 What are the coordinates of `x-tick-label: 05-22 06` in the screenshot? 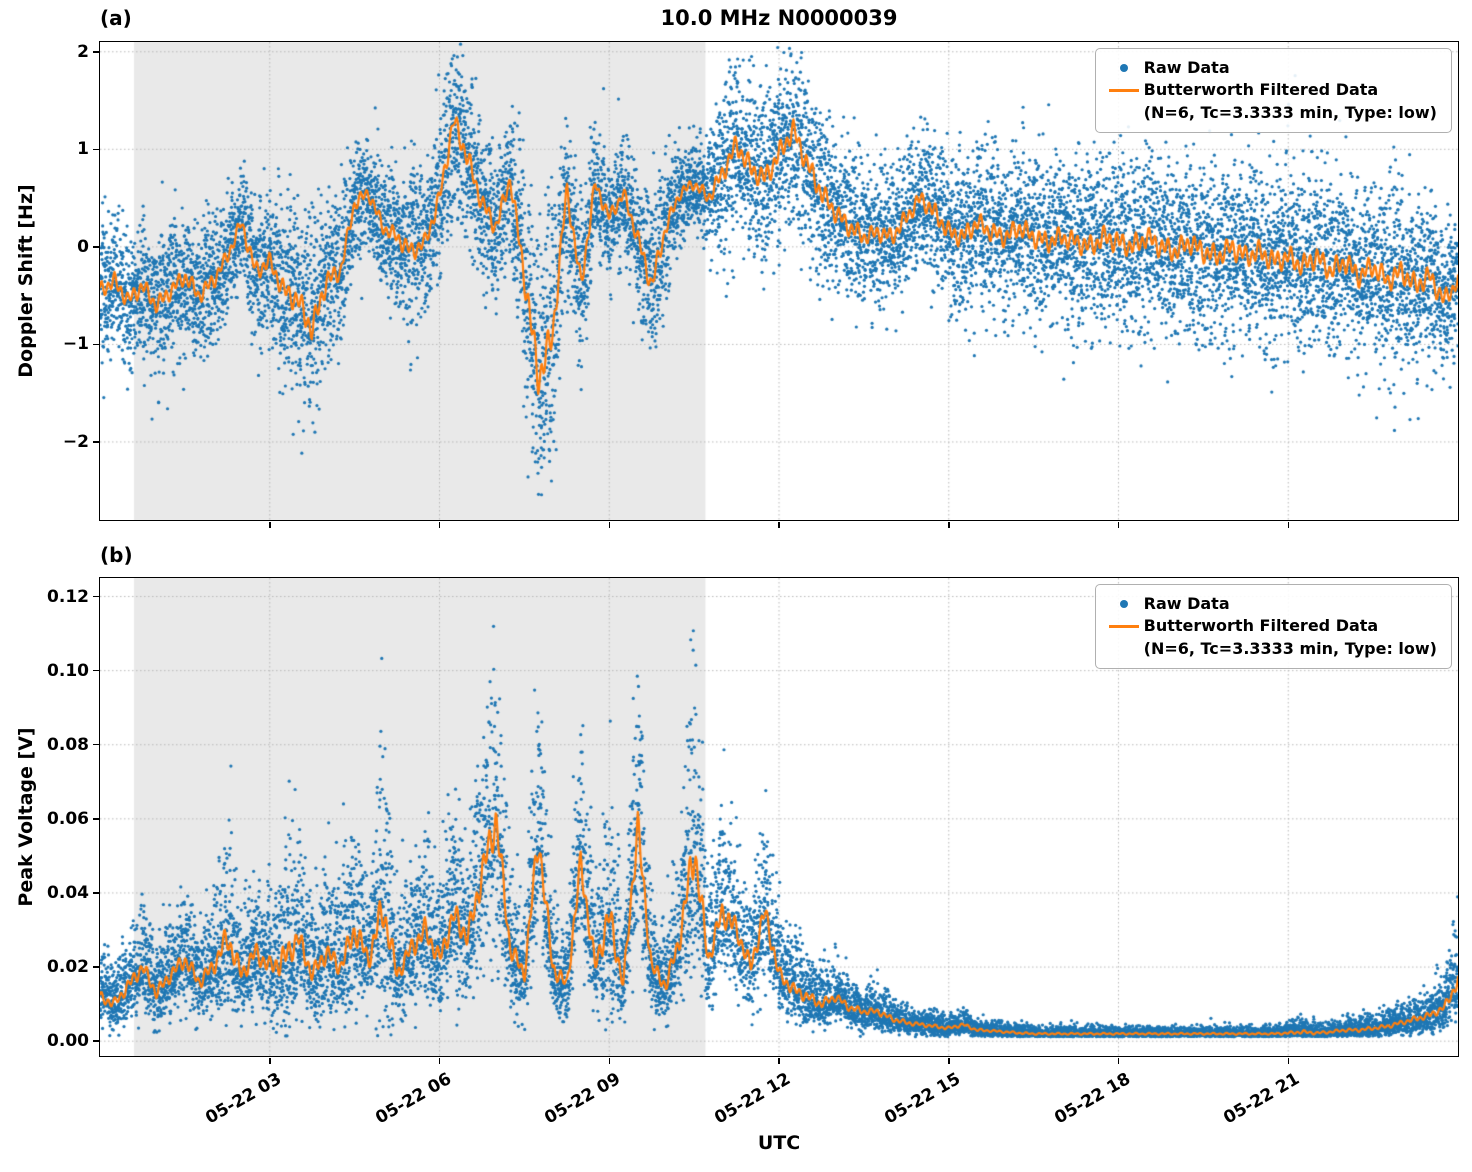 It's located at (413, 1099).